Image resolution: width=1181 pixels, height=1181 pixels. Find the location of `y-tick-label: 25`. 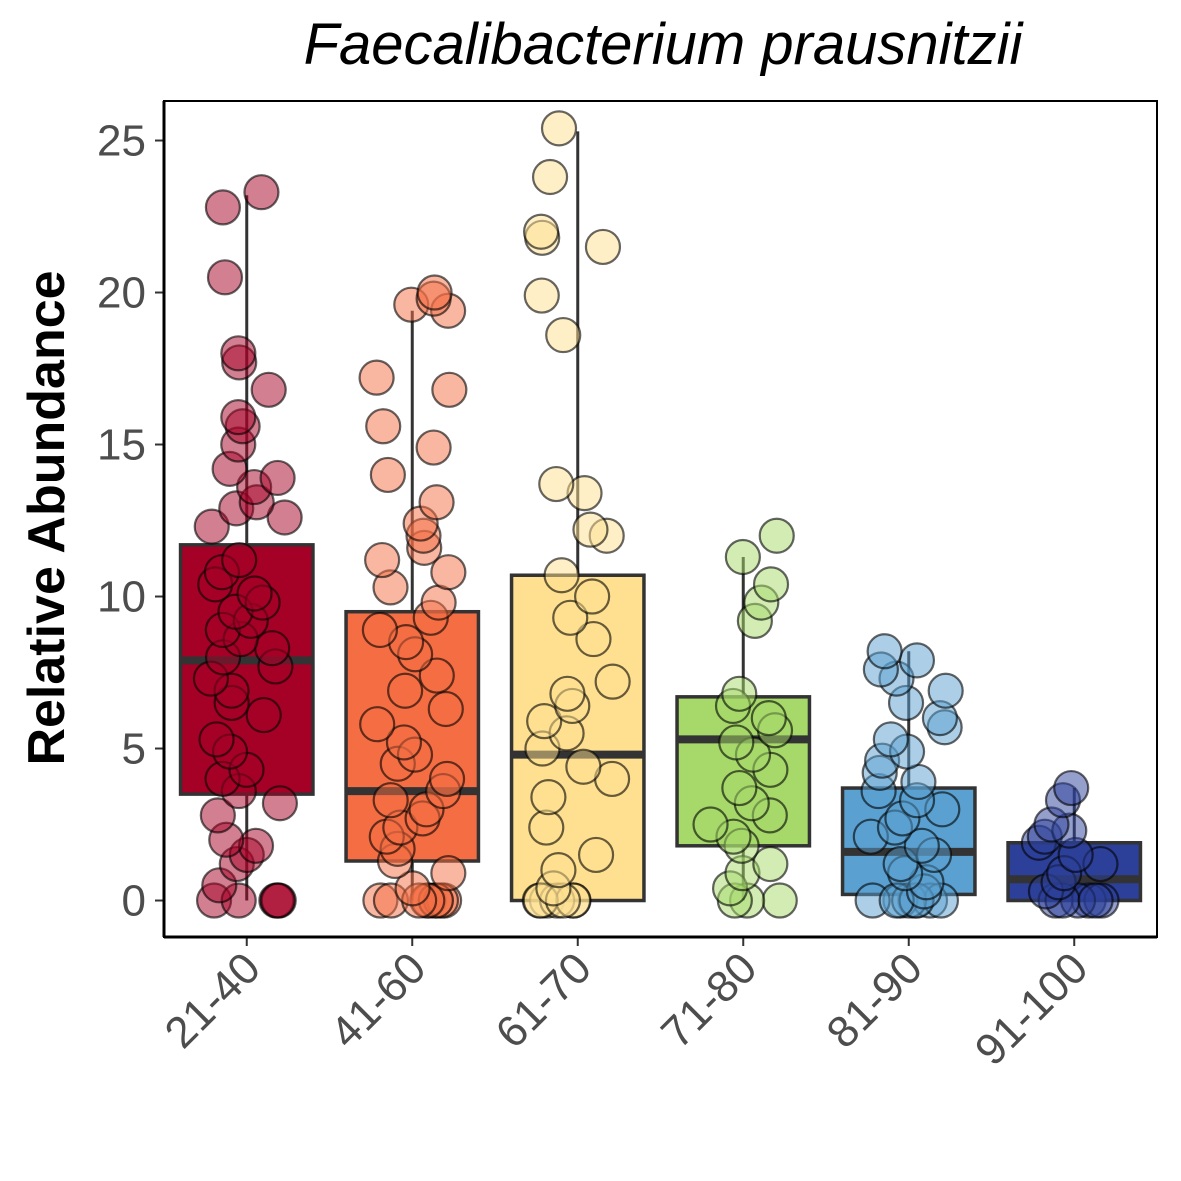

y-tick-label: 25 is located at coordinates (121, 141).